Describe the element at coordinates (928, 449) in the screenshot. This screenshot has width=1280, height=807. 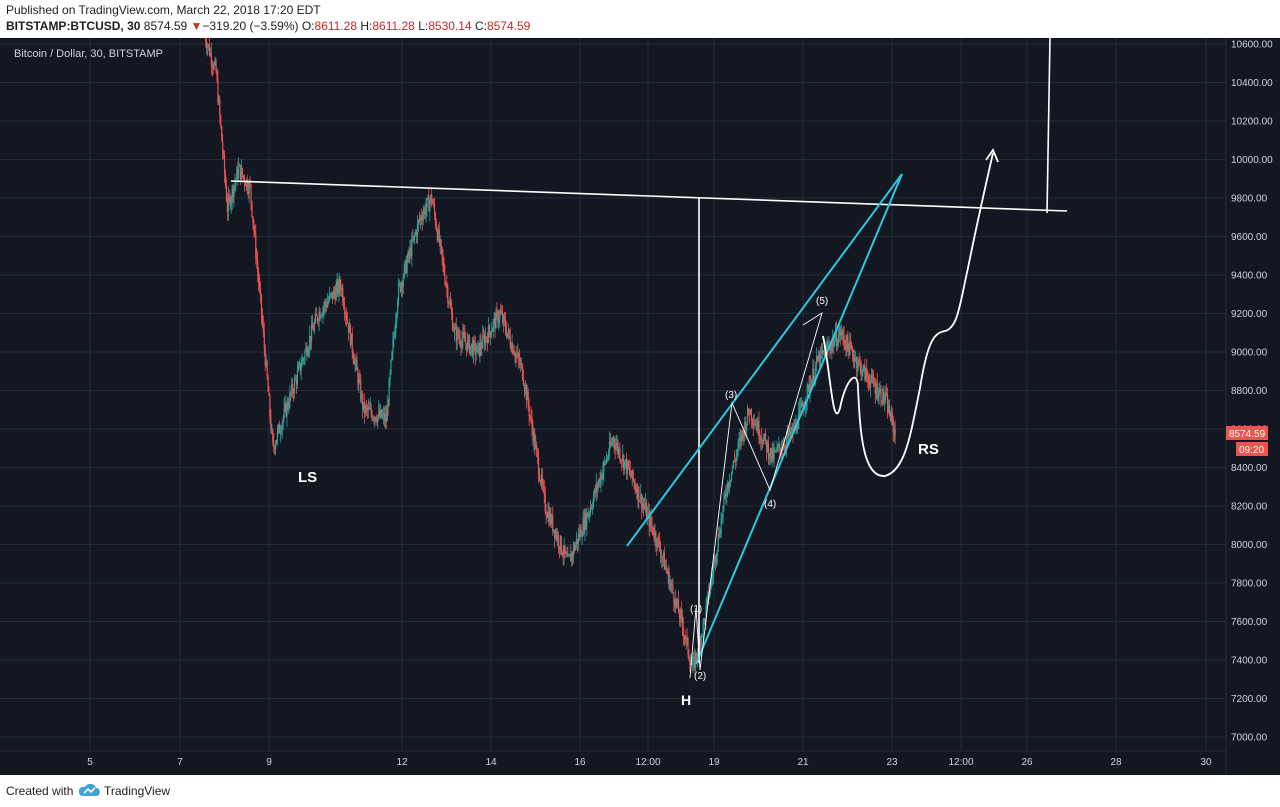
I see `right-shoulder-label: RS` at that location.